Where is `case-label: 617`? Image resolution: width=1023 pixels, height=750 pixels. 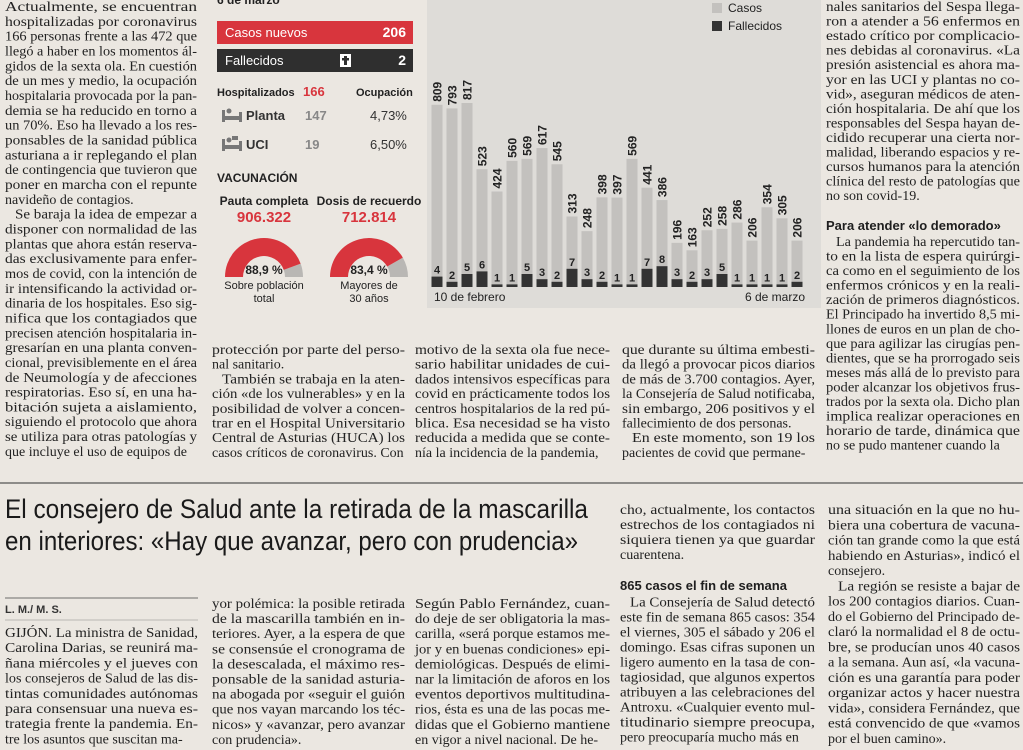
case-label: 617 is located at coordinates (543, 135).